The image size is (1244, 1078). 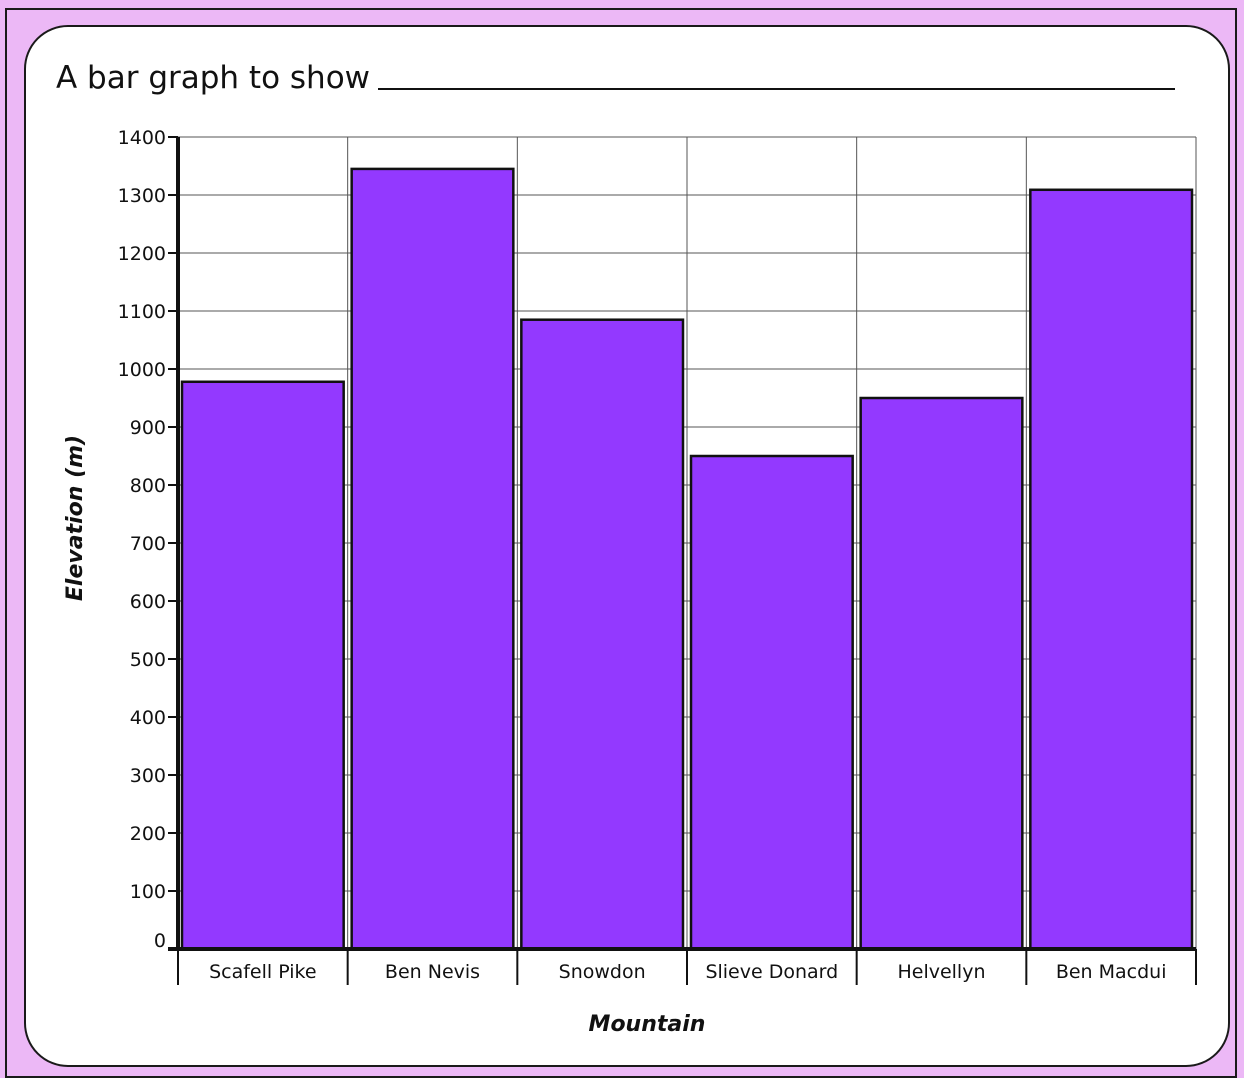 What do you see at coordinates (148, 892) in the screenshot?
I see `y-tick-label: 100` at bounding box center [148, 892].